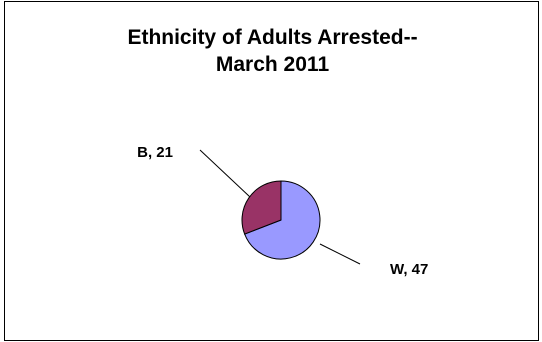  What do you see at coordinates (261, 207) in the screenshot?
I see `pie-slice-b` at bounding box center [261, 207].